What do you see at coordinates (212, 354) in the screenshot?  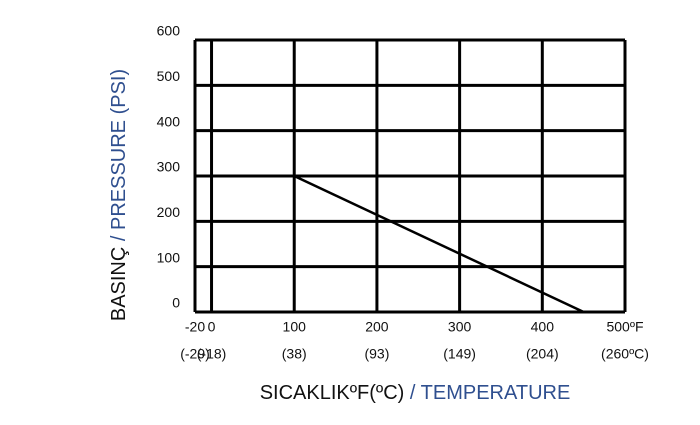 I see `x-tick-label-celsius: (-18)` at bounding box center [212, 354].